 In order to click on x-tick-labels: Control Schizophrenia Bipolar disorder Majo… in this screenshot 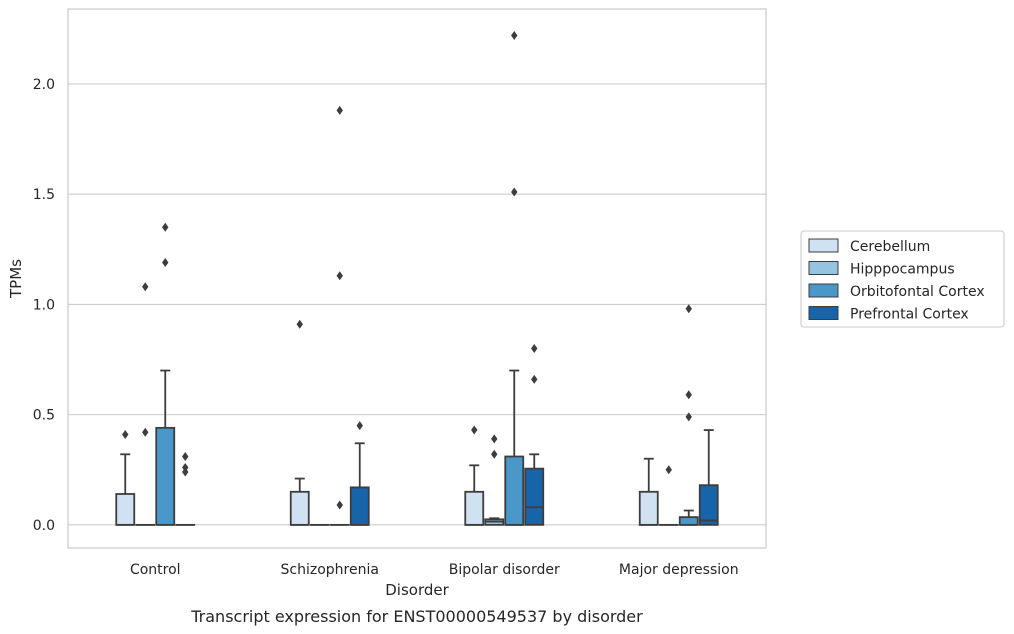, I will do `click(434, 570)`.